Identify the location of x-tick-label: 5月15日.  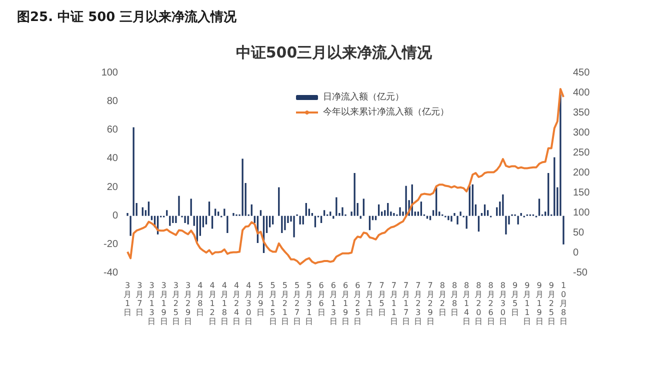
(272, 303).